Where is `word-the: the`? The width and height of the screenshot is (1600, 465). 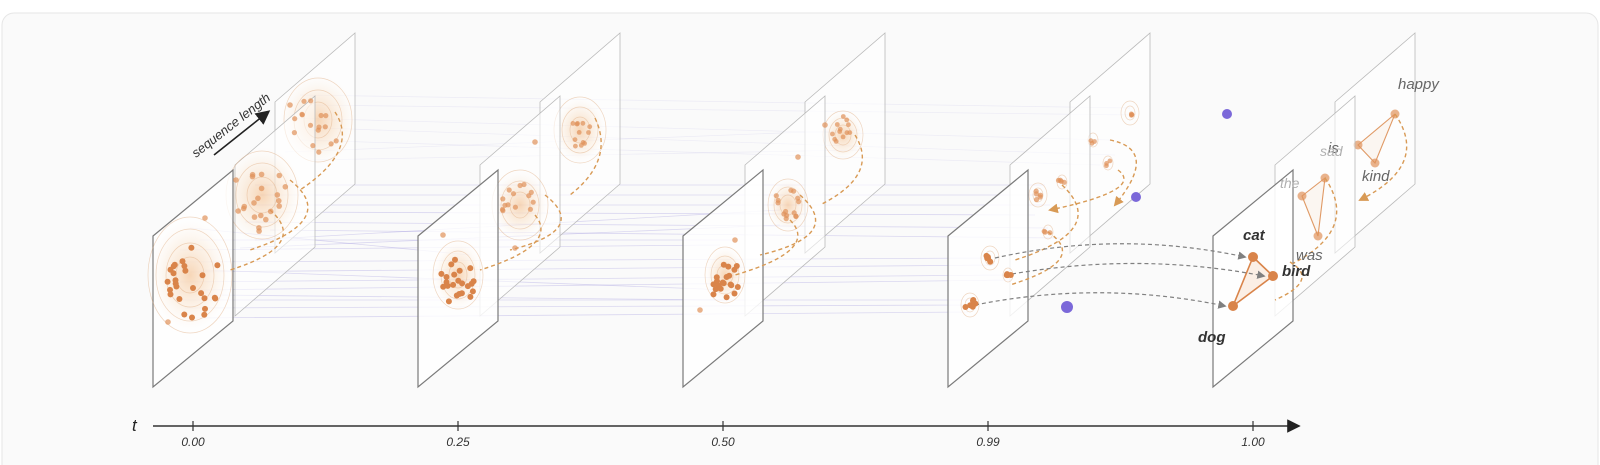
word-the: the is located at coordinates (1290, 183).